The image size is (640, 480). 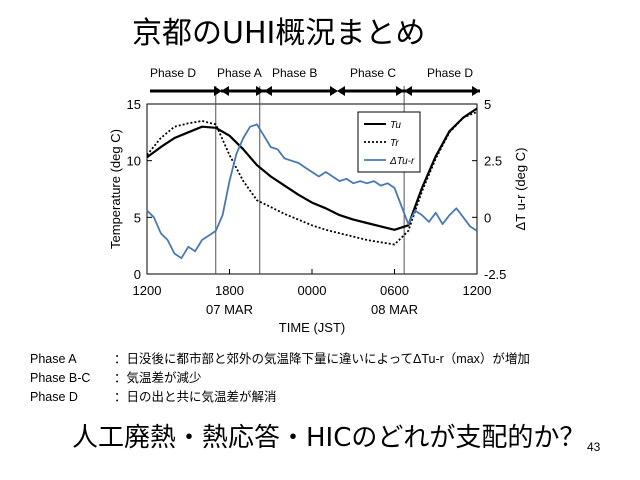 I want to click on x-date-label: 08 MAR, so click(x=394, y=309).